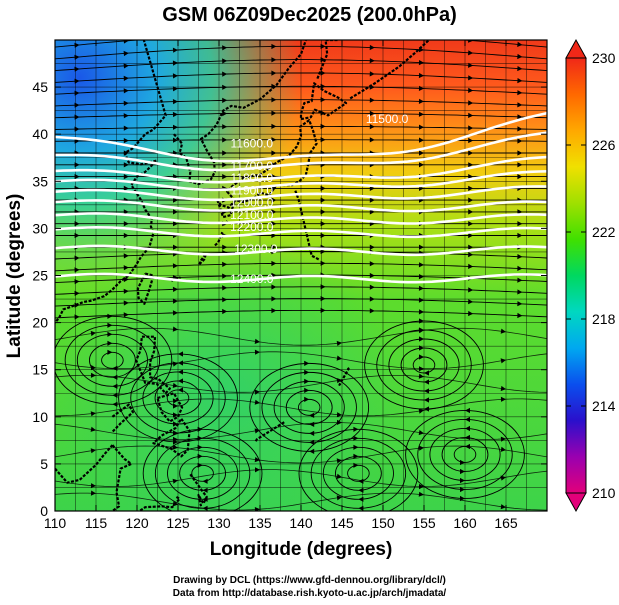 Image resolution: width=619 pixels, height=605 pixels. What do you see at coordinates (44, 464) in the screenshot?
I see `y-tick-label: 5` at bounding box center [44, 464].